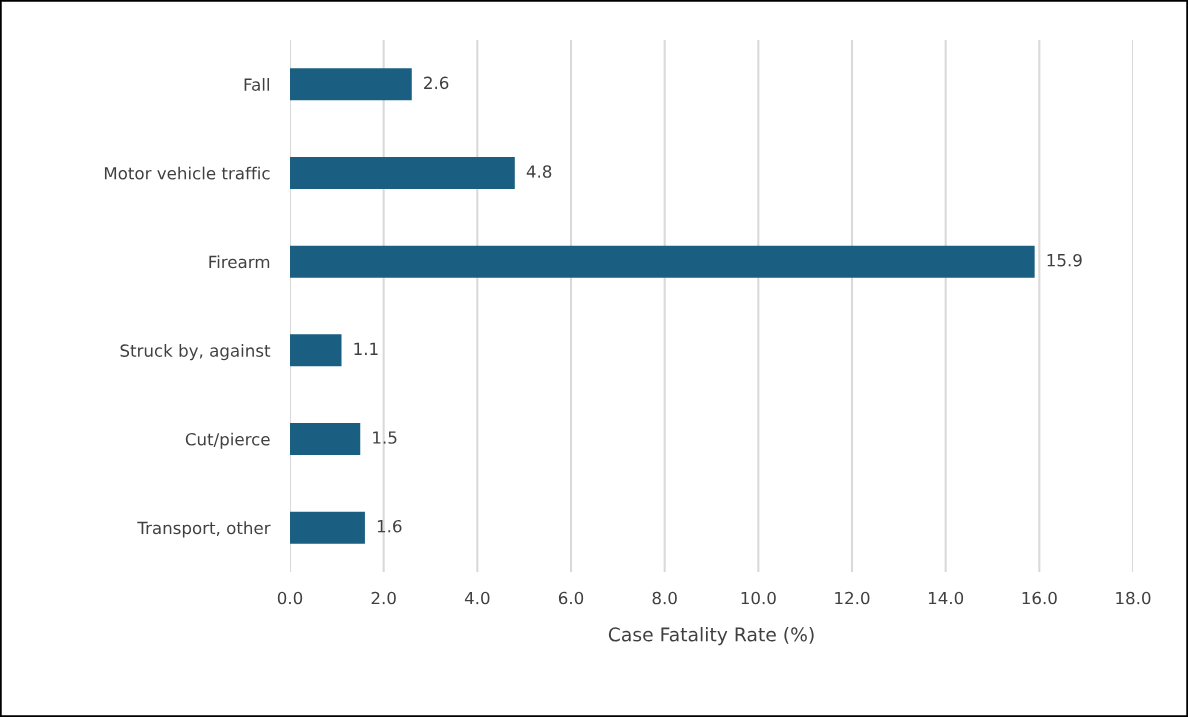 This screenshot has width=1188, height=717. I want to click on x-tick-label: 2.0, so click(383, 598).